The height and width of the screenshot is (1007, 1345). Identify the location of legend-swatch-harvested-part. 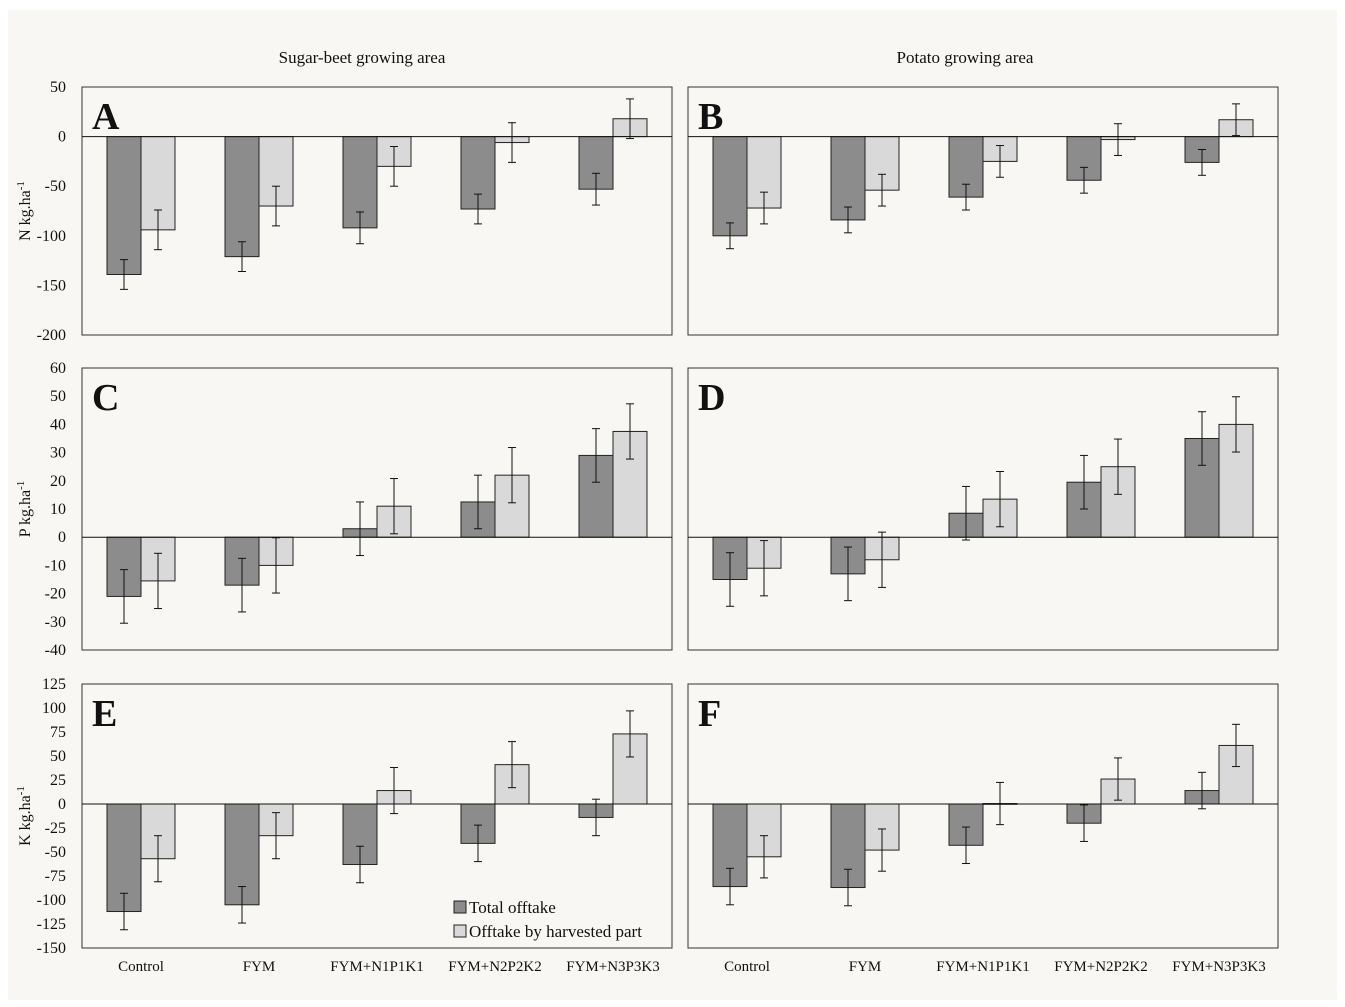
(460, 931).